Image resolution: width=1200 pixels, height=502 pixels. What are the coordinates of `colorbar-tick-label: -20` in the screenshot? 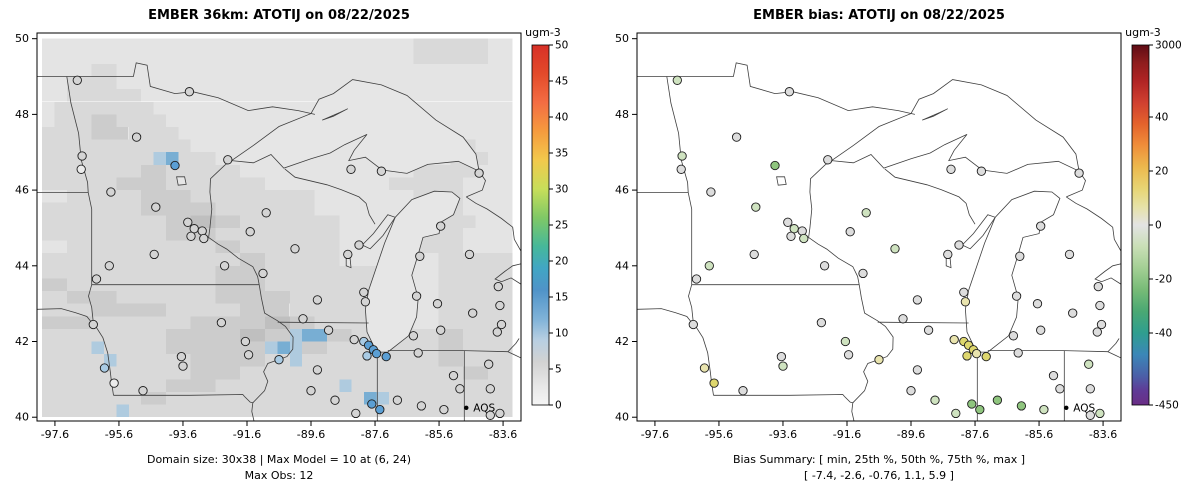 It's located at (1163, 280).